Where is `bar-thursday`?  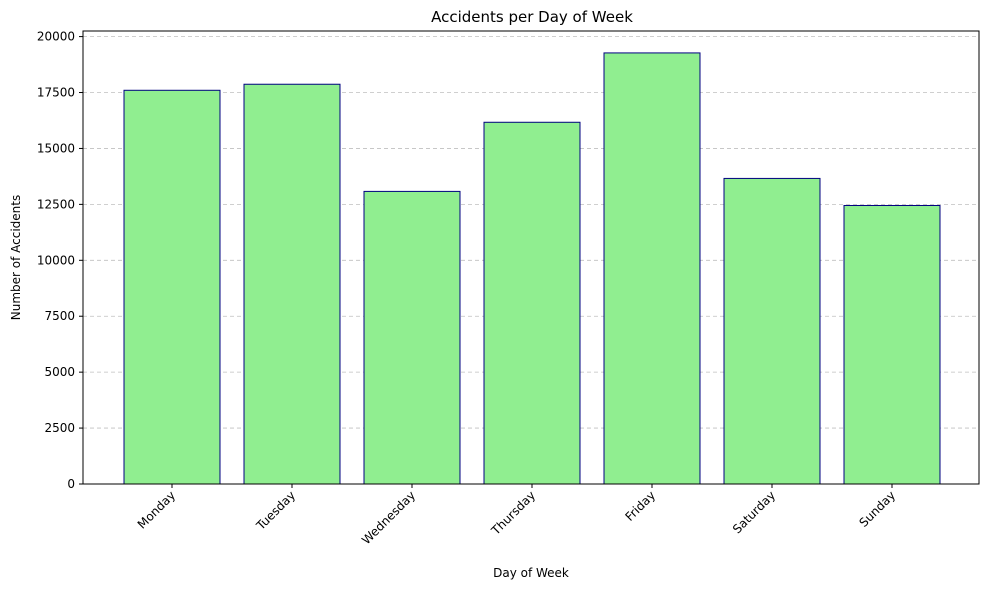
bar-thursday is located at coordinates (532, 303).